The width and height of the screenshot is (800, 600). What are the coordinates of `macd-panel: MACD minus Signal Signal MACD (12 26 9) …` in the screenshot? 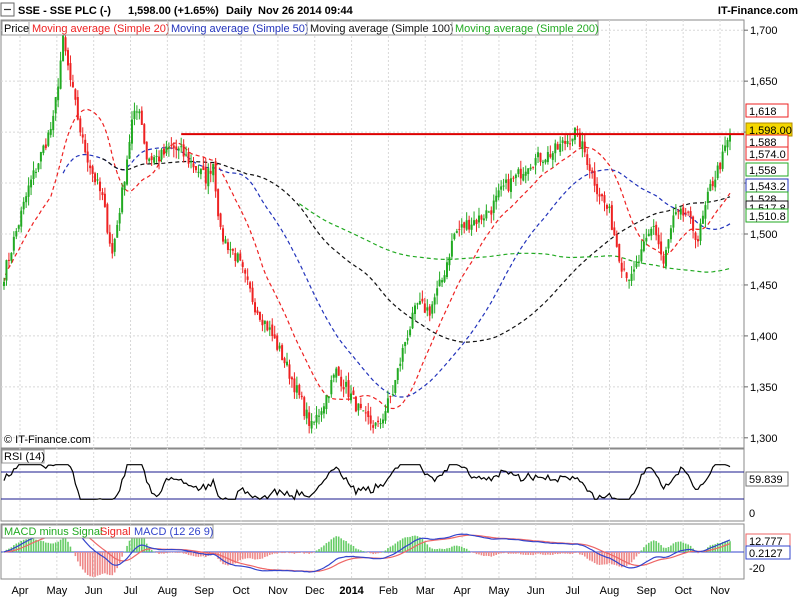 It's located at (396, 550).